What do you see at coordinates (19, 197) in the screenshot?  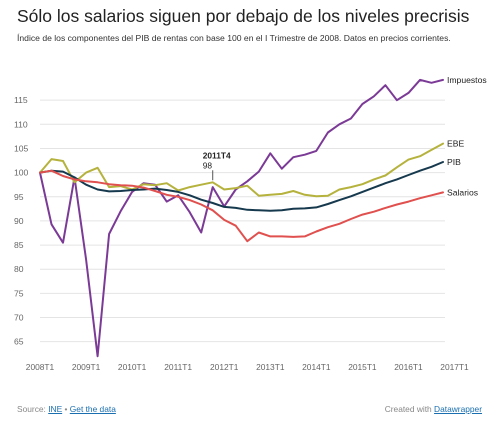 I see `y-tick-label: 95` at bounding box center [19, 197].